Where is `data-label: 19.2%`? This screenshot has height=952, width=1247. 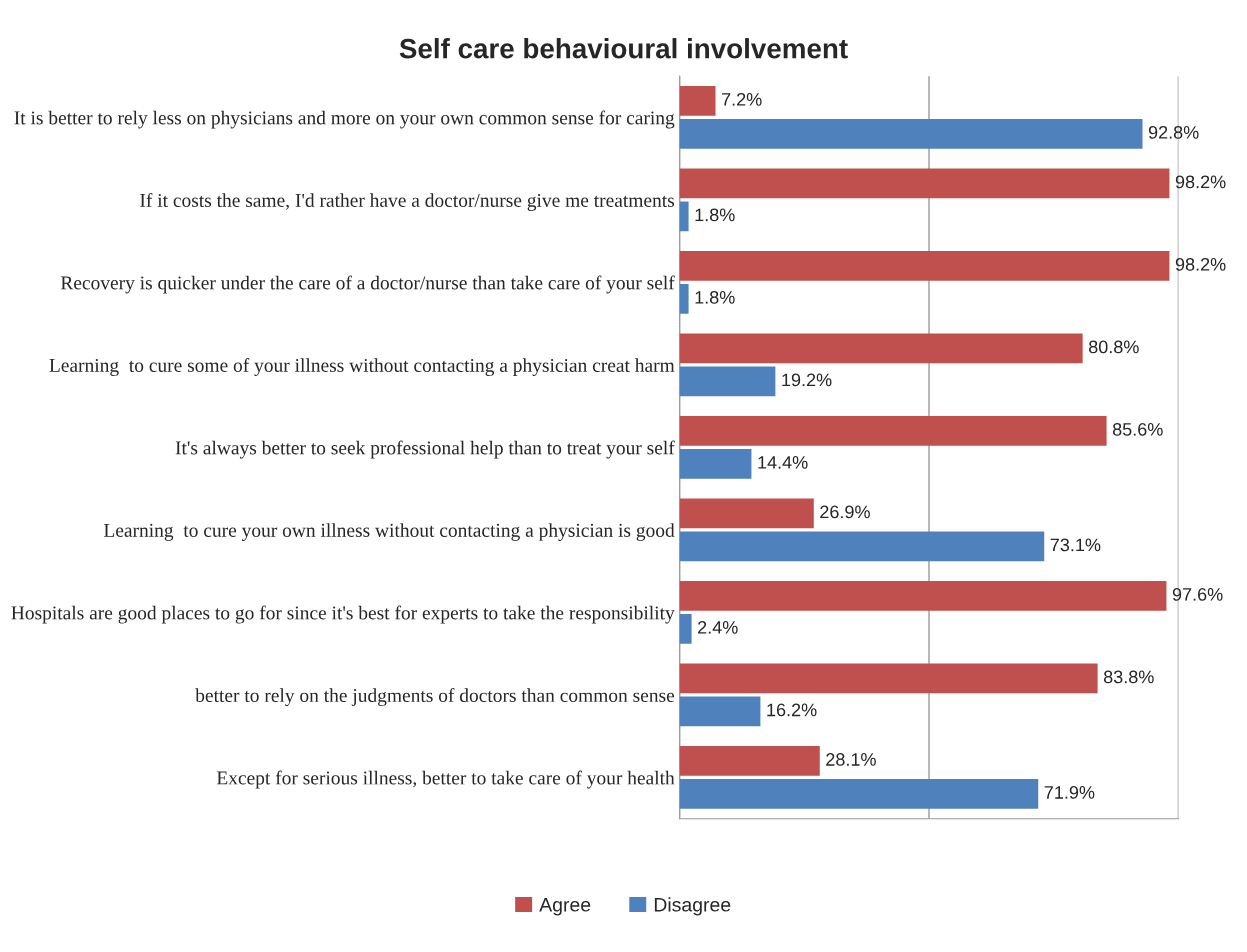 data-label: 19.2% is located at coordinates (807, 380).